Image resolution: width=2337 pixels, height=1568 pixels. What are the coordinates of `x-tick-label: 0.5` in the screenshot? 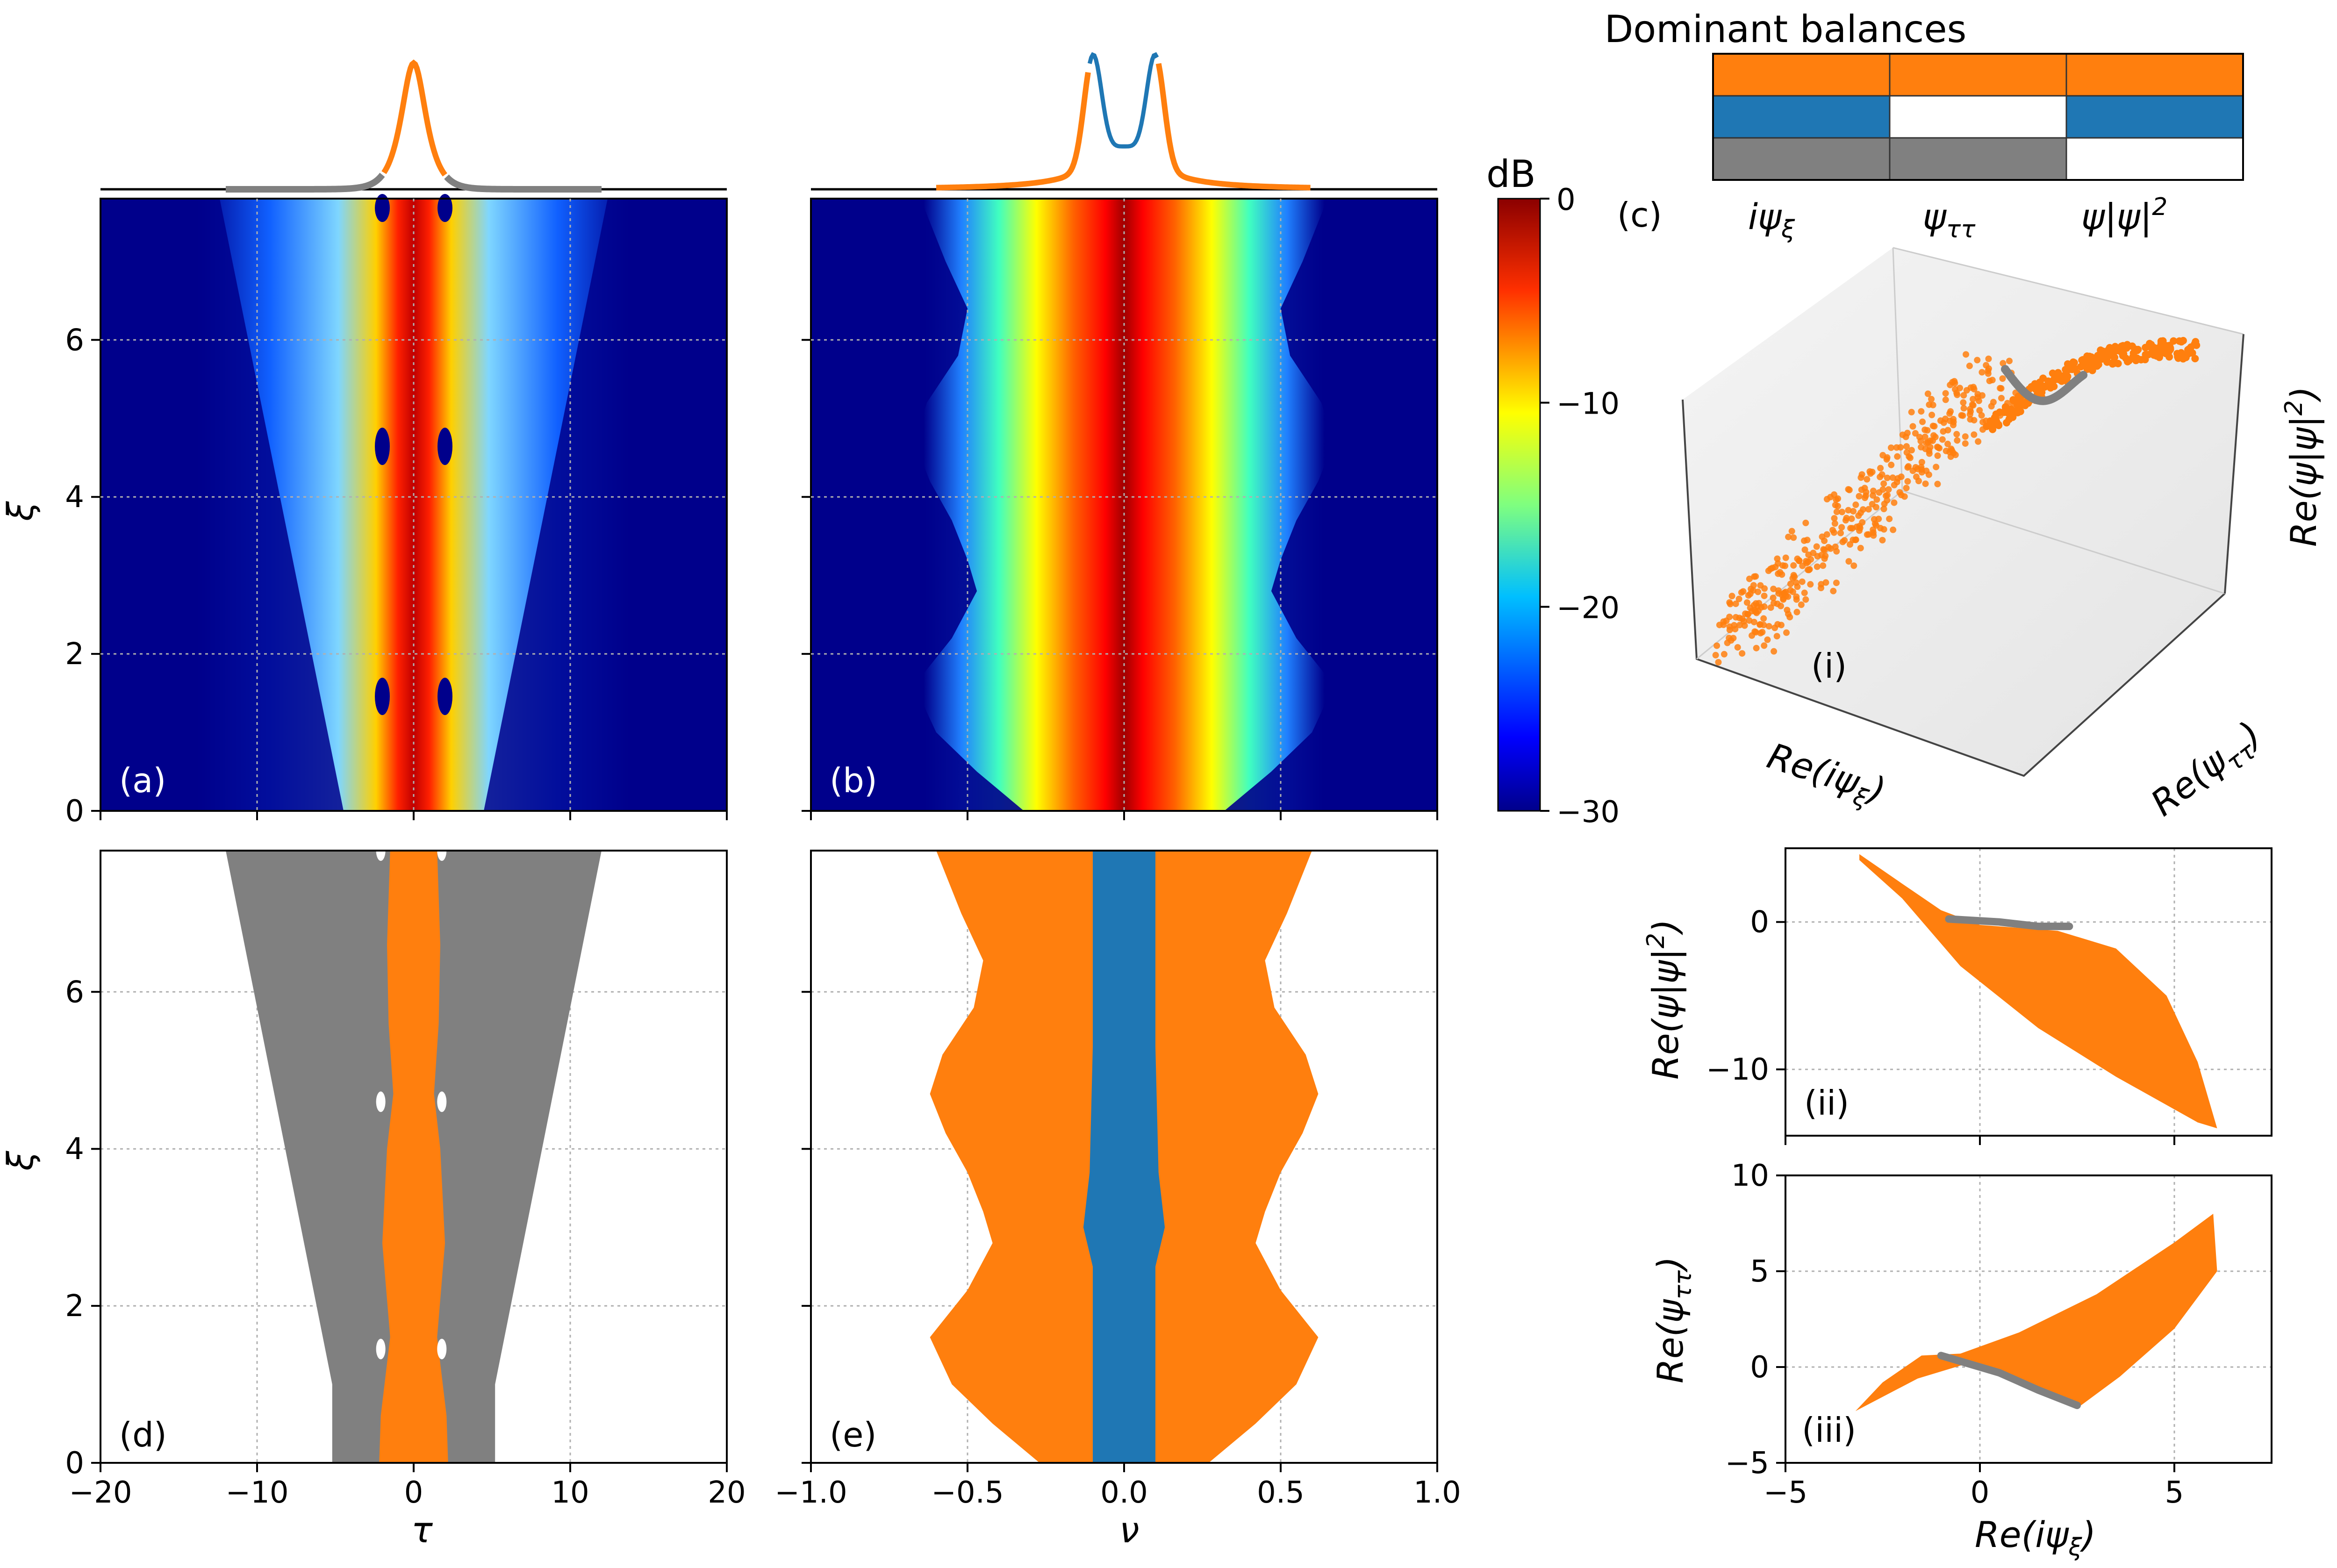 It's located at (1281, 1493).